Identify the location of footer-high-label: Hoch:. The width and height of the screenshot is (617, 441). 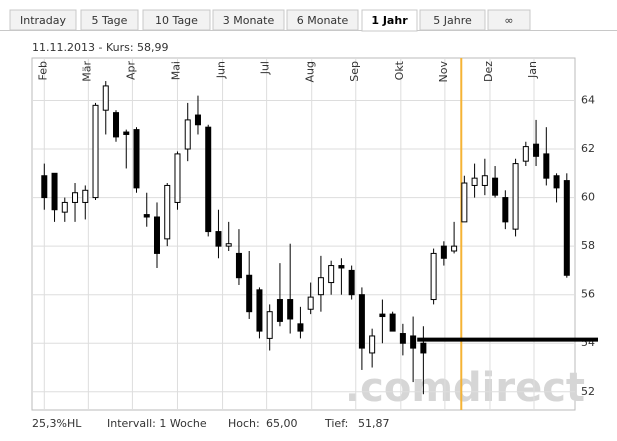
(244, 423).